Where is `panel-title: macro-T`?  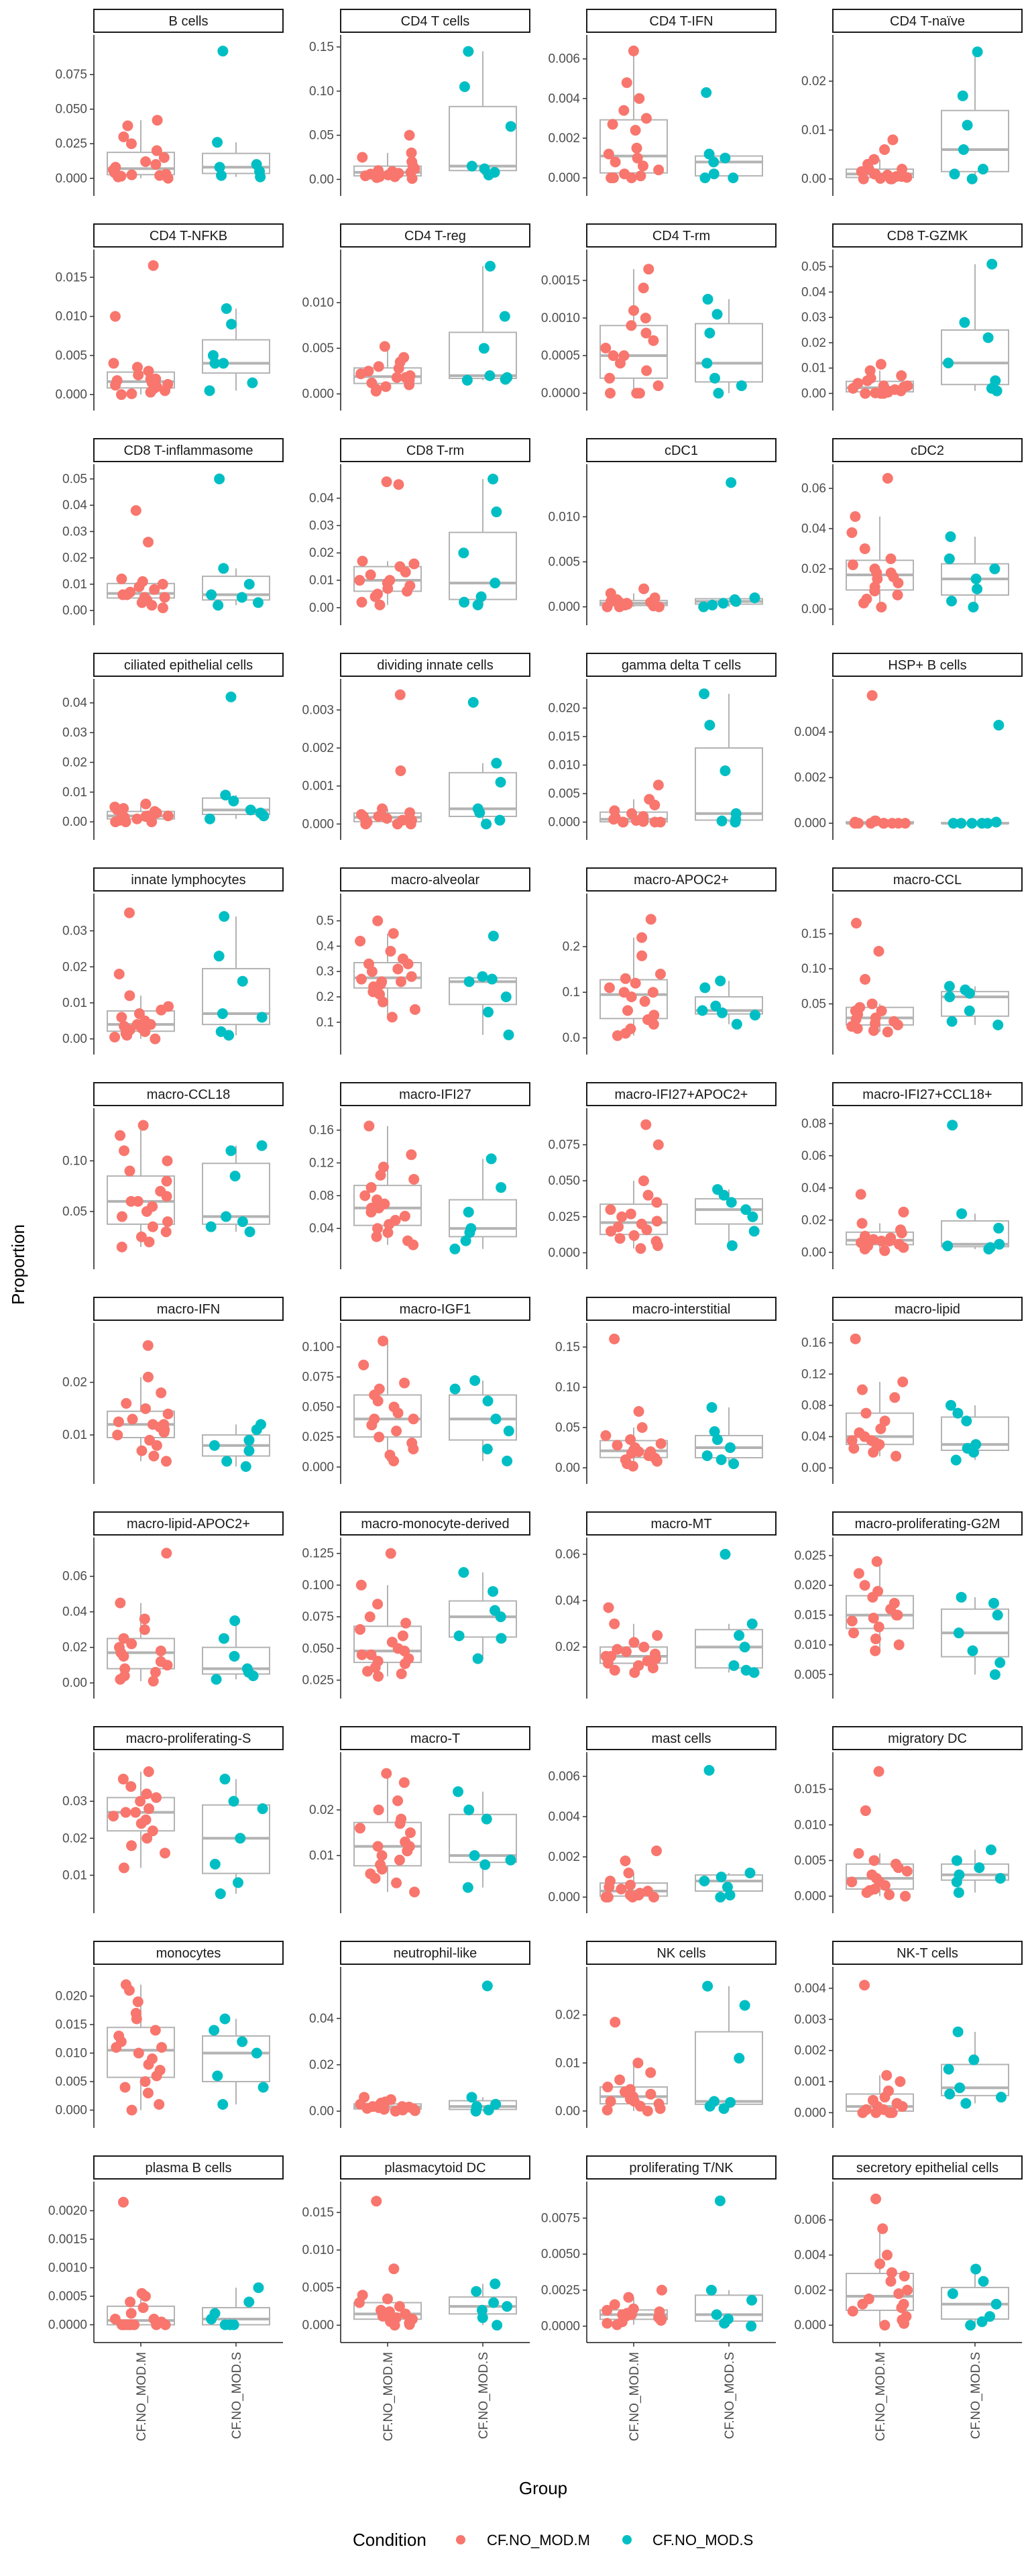
panel-title: macro-T is located at coordinates (435, 1738).